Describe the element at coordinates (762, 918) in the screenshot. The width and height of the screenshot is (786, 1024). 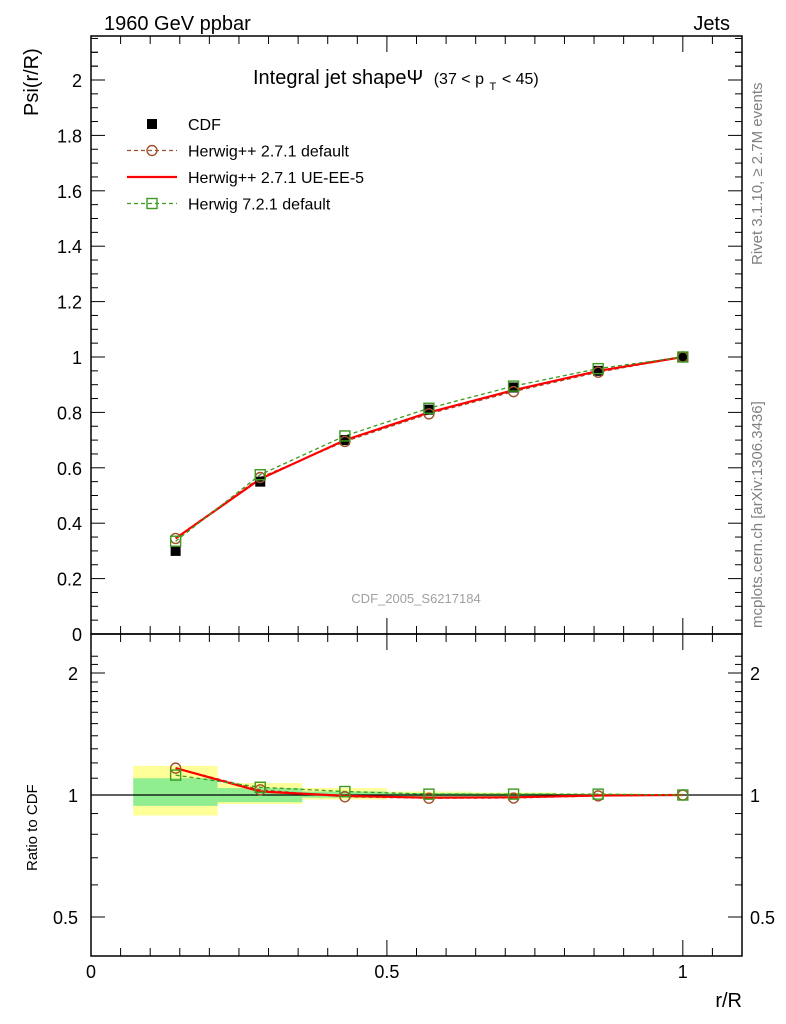
I see `ratio-ytick-label-right: 0.5` at that location.